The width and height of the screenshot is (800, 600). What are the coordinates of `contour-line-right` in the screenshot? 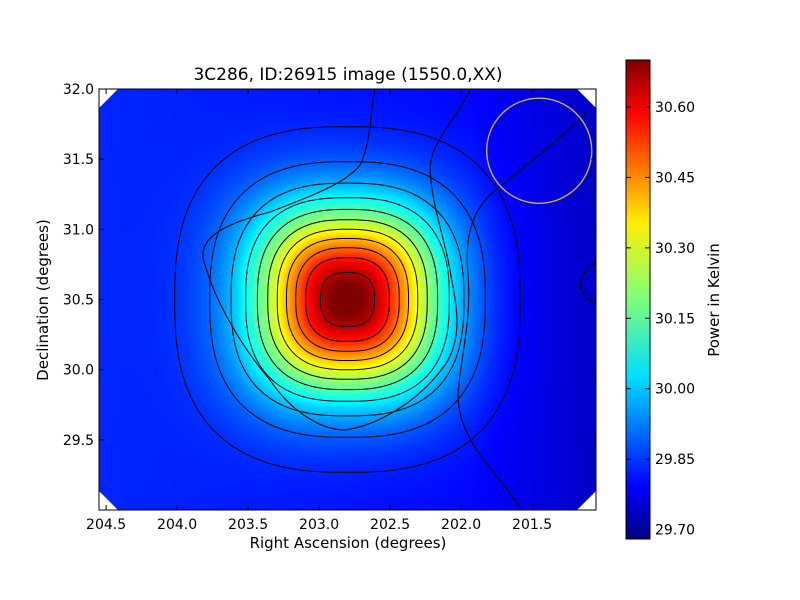 It's located at (522, 310).